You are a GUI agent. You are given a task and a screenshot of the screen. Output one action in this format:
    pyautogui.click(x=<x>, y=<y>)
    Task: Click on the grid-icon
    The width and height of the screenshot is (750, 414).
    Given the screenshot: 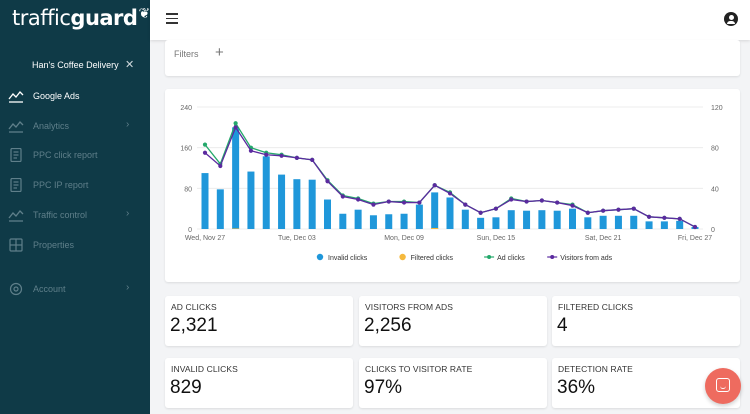 What is the action you would take?
    pyautogui.click(x=16, y=245)
    